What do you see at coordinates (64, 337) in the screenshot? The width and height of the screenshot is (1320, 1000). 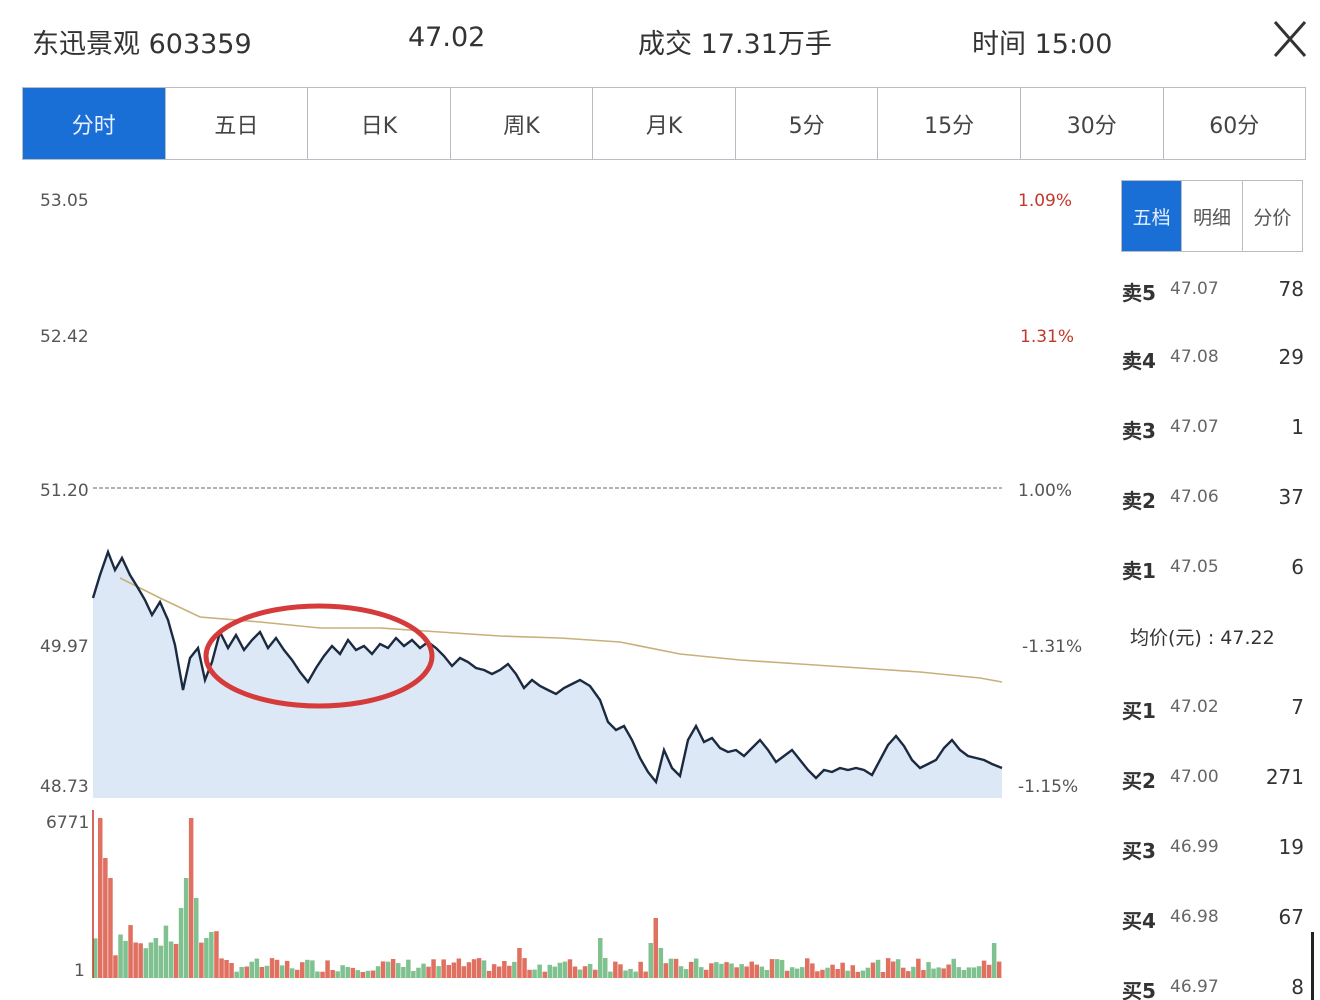 I see `left-axis-label-2: 52.42` at bounding box center [64, 337].